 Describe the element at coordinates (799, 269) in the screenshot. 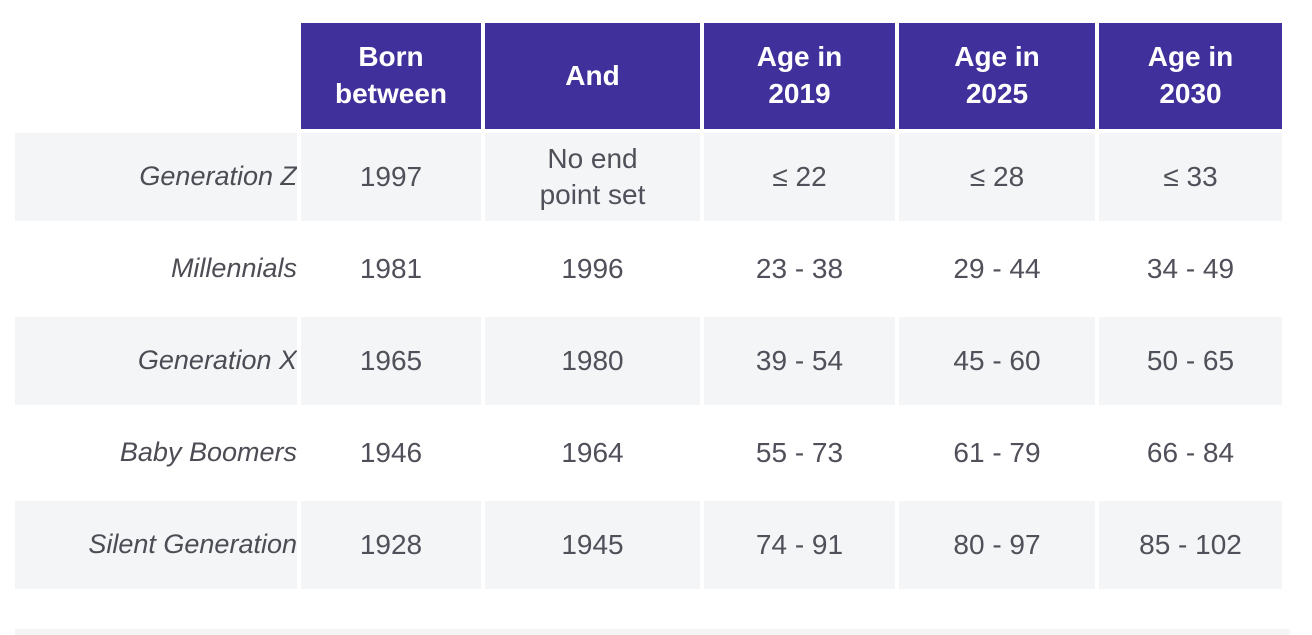

I see `cell-age-2019: 23 - 38` at that location.